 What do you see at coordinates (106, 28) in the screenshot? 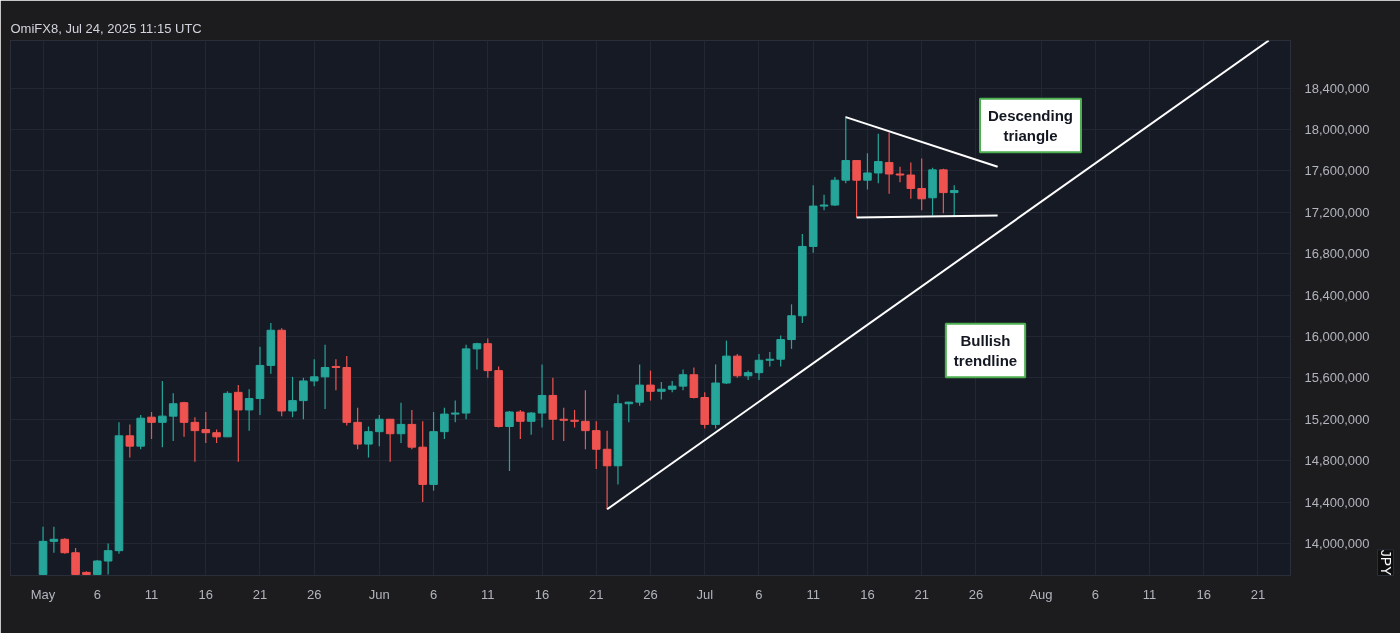
I see `text: OmiFX8, Jul 24, 2025 11:15 UTC` at bounding box center [106, 28].